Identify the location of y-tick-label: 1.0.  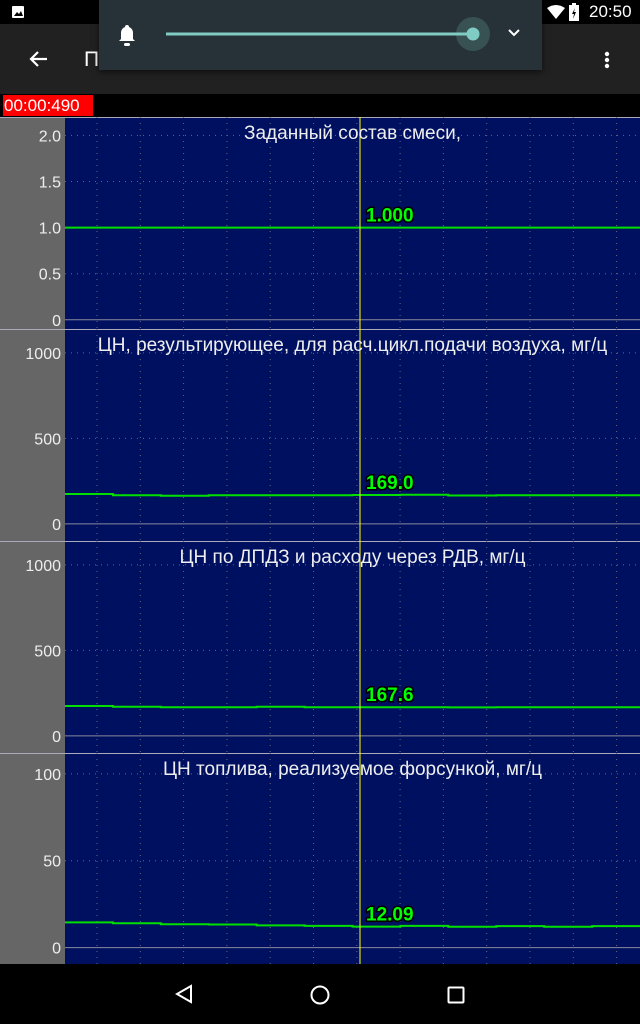
(50, 229).